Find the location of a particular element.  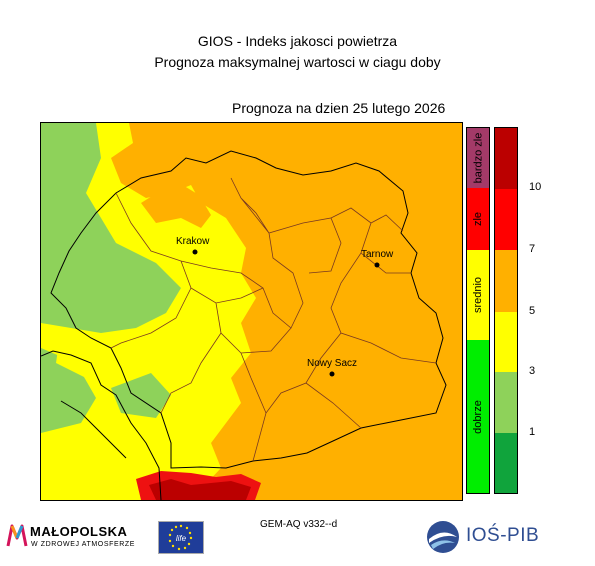

malopolska-m-icon is located at coordinates (17, 535).